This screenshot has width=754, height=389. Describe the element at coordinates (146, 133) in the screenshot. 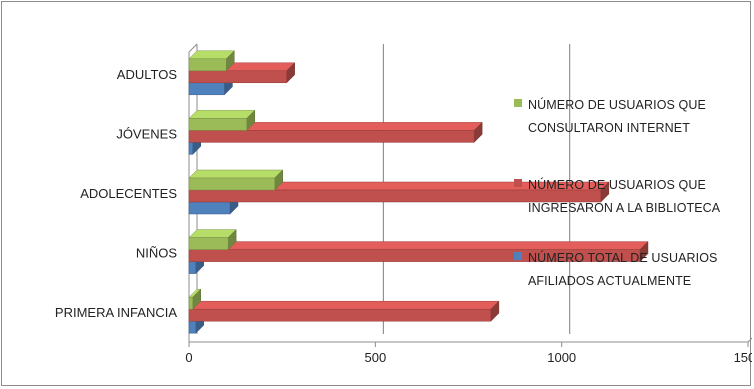

I see `category-label: JÓVENES` at that location.